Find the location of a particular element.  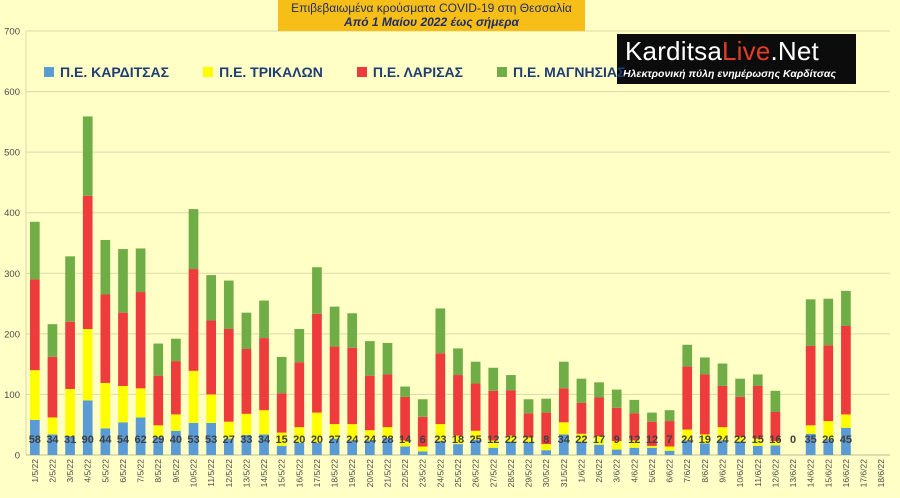

x-tick-label: 3/5/22 is located at coordinates (70, 471).